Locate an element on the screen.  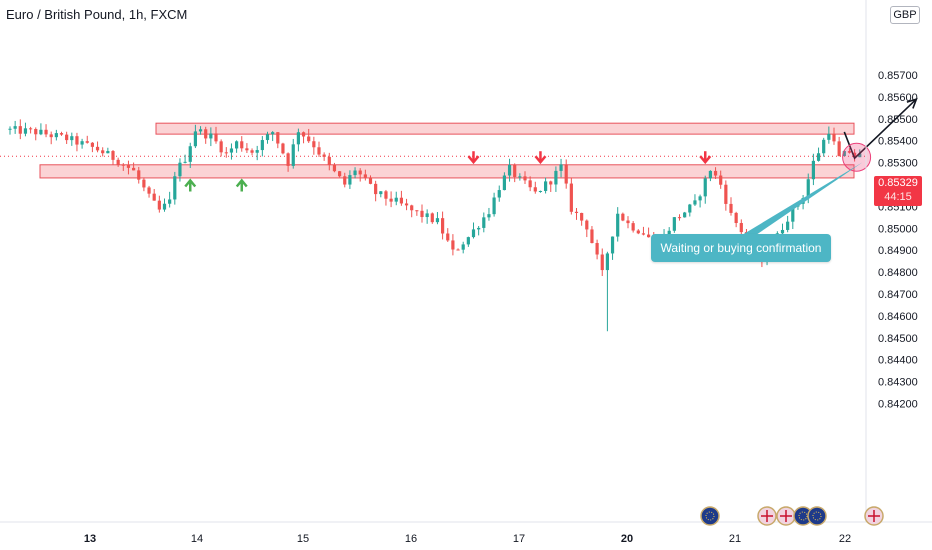
highlight-circle is located at coordinates (857, 157).